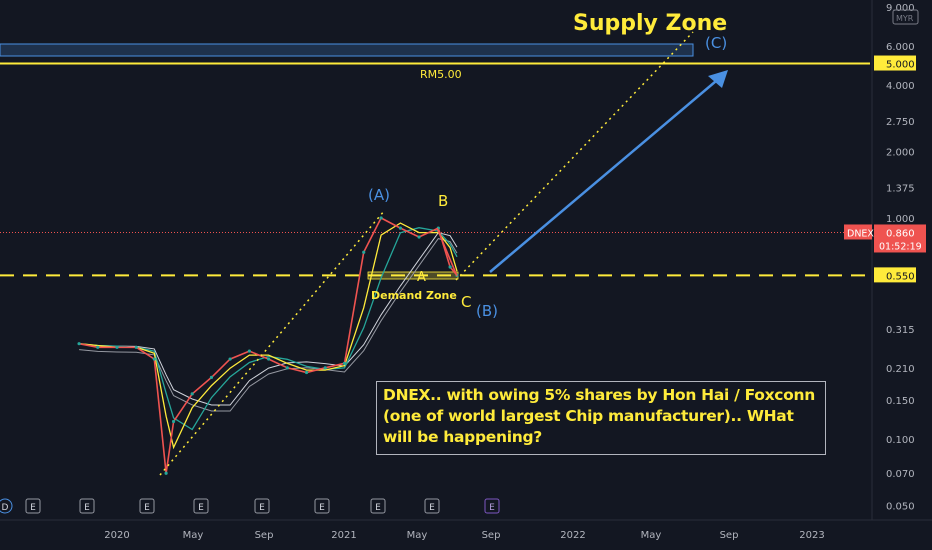  What do you see at coordinates (491, 535) in the screenshot?
I see `time-tick-5: Sep` at bounding box center [491, 535].